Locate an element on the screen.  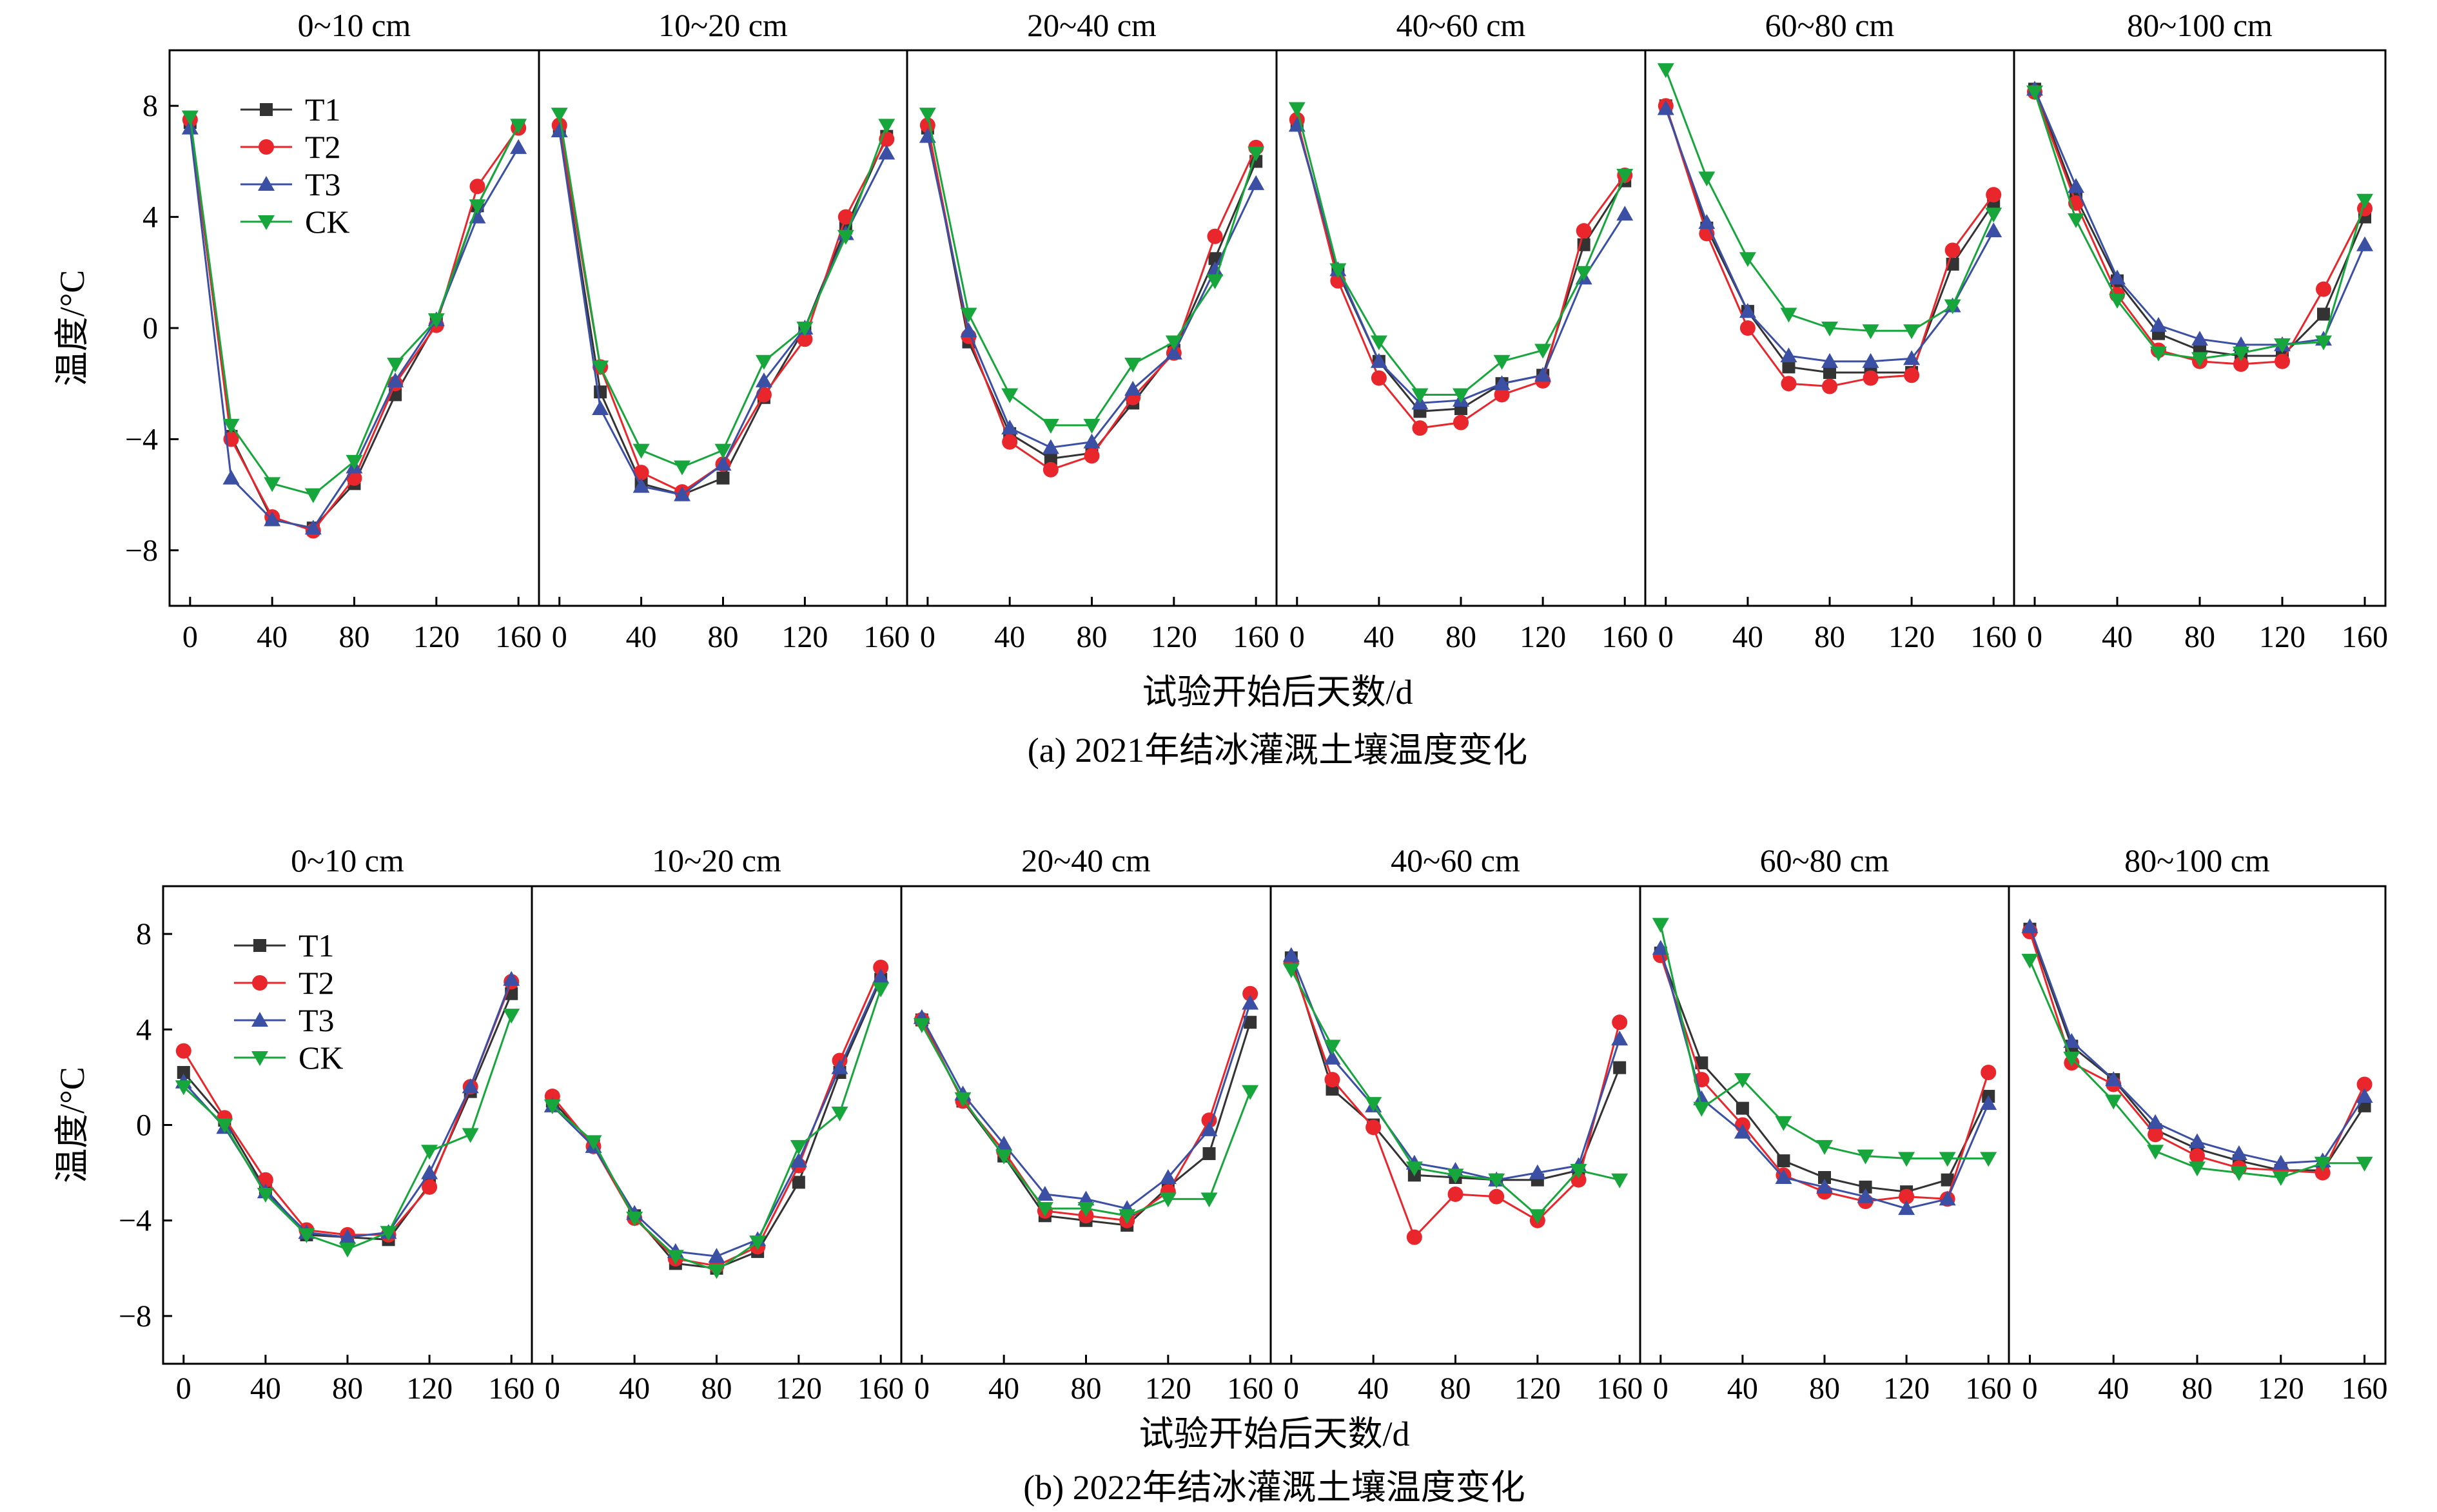
legend-label: T3 is located at coordinates (323, 184).